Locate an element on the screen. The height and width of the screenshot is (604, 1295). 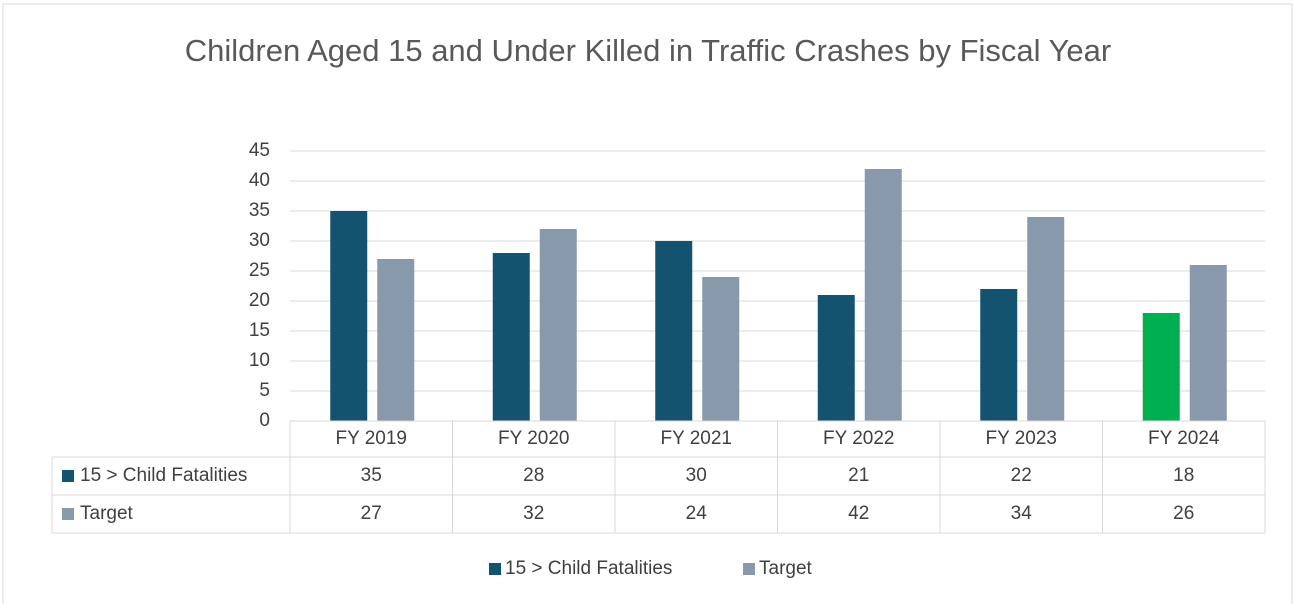
x-tick-label: FY 2024 is located at coordinates (1184, 438).